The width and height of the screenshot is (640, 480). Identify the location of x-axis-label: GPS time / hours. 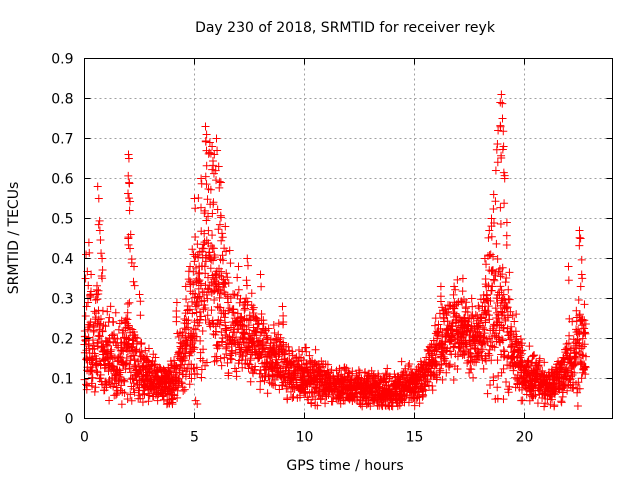
(344, 466).